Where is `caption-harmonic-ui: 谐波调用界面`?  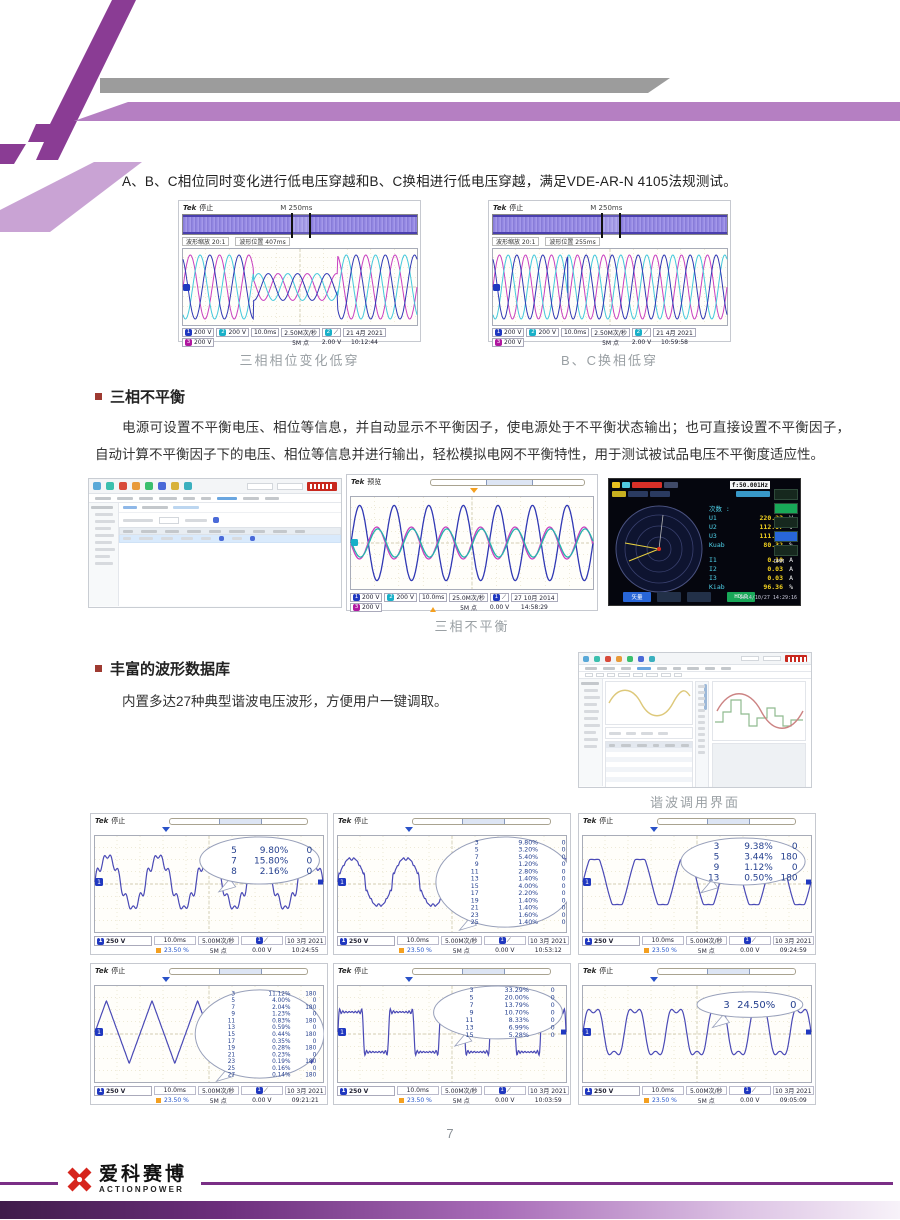
caption-harmonic-ui: 谐波调用界面 is located at coordinates (694, 802).